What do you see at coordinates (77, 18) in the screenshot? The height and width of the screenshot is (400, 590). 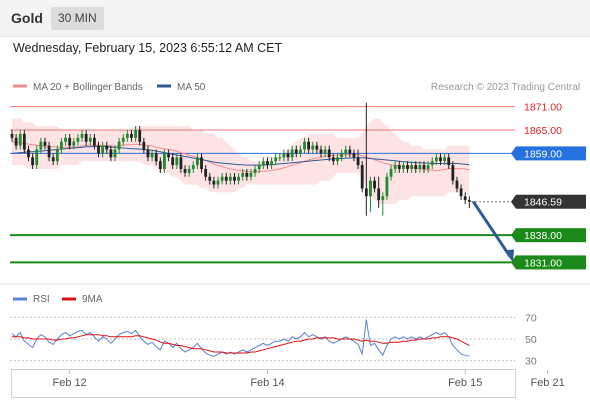 I see `timeframe-button: 30 MIN` at bounding box center [77, 18].